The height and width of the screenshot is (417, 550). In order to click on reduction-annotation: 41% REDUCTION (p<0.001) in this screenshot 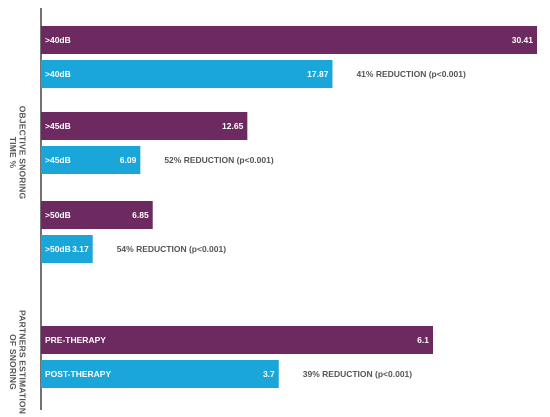, I will do `click(411, 74)`.